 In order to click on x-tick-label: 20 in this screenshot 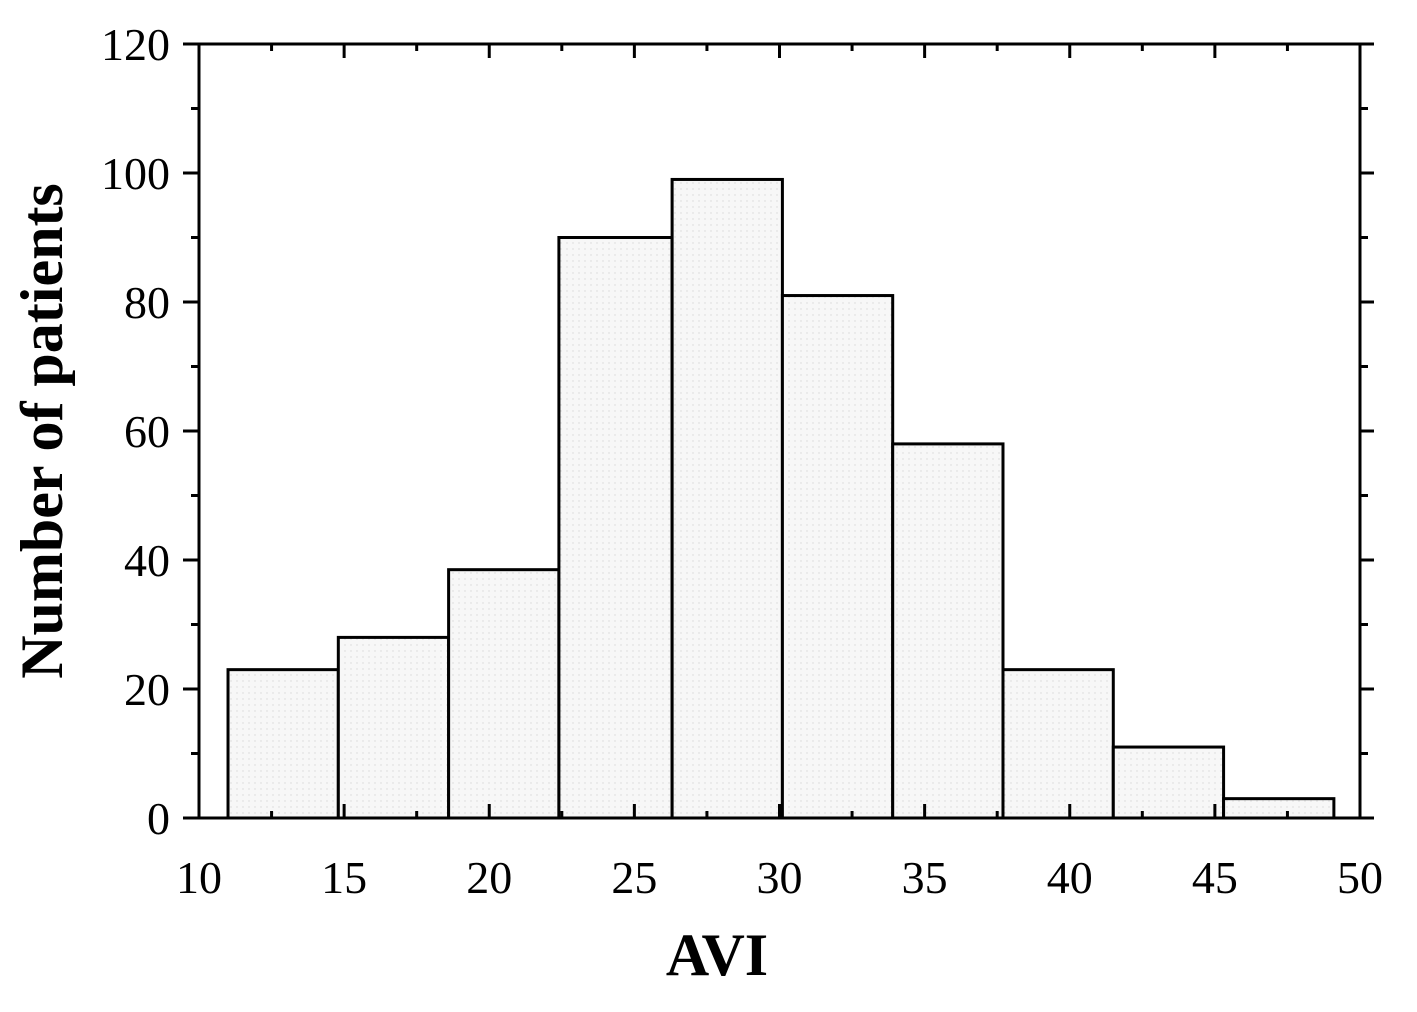, I will do `click(489, 877)`.